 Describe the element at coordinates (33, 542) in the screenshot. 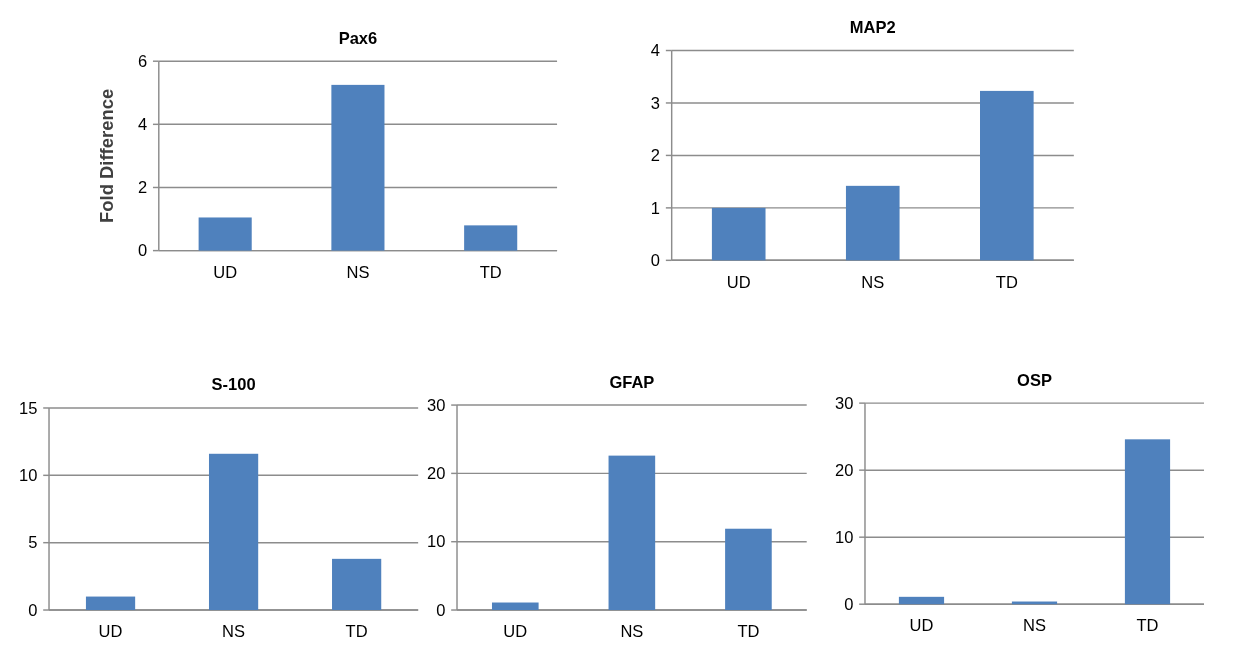

I see `y-tick-label: 5` at that location.